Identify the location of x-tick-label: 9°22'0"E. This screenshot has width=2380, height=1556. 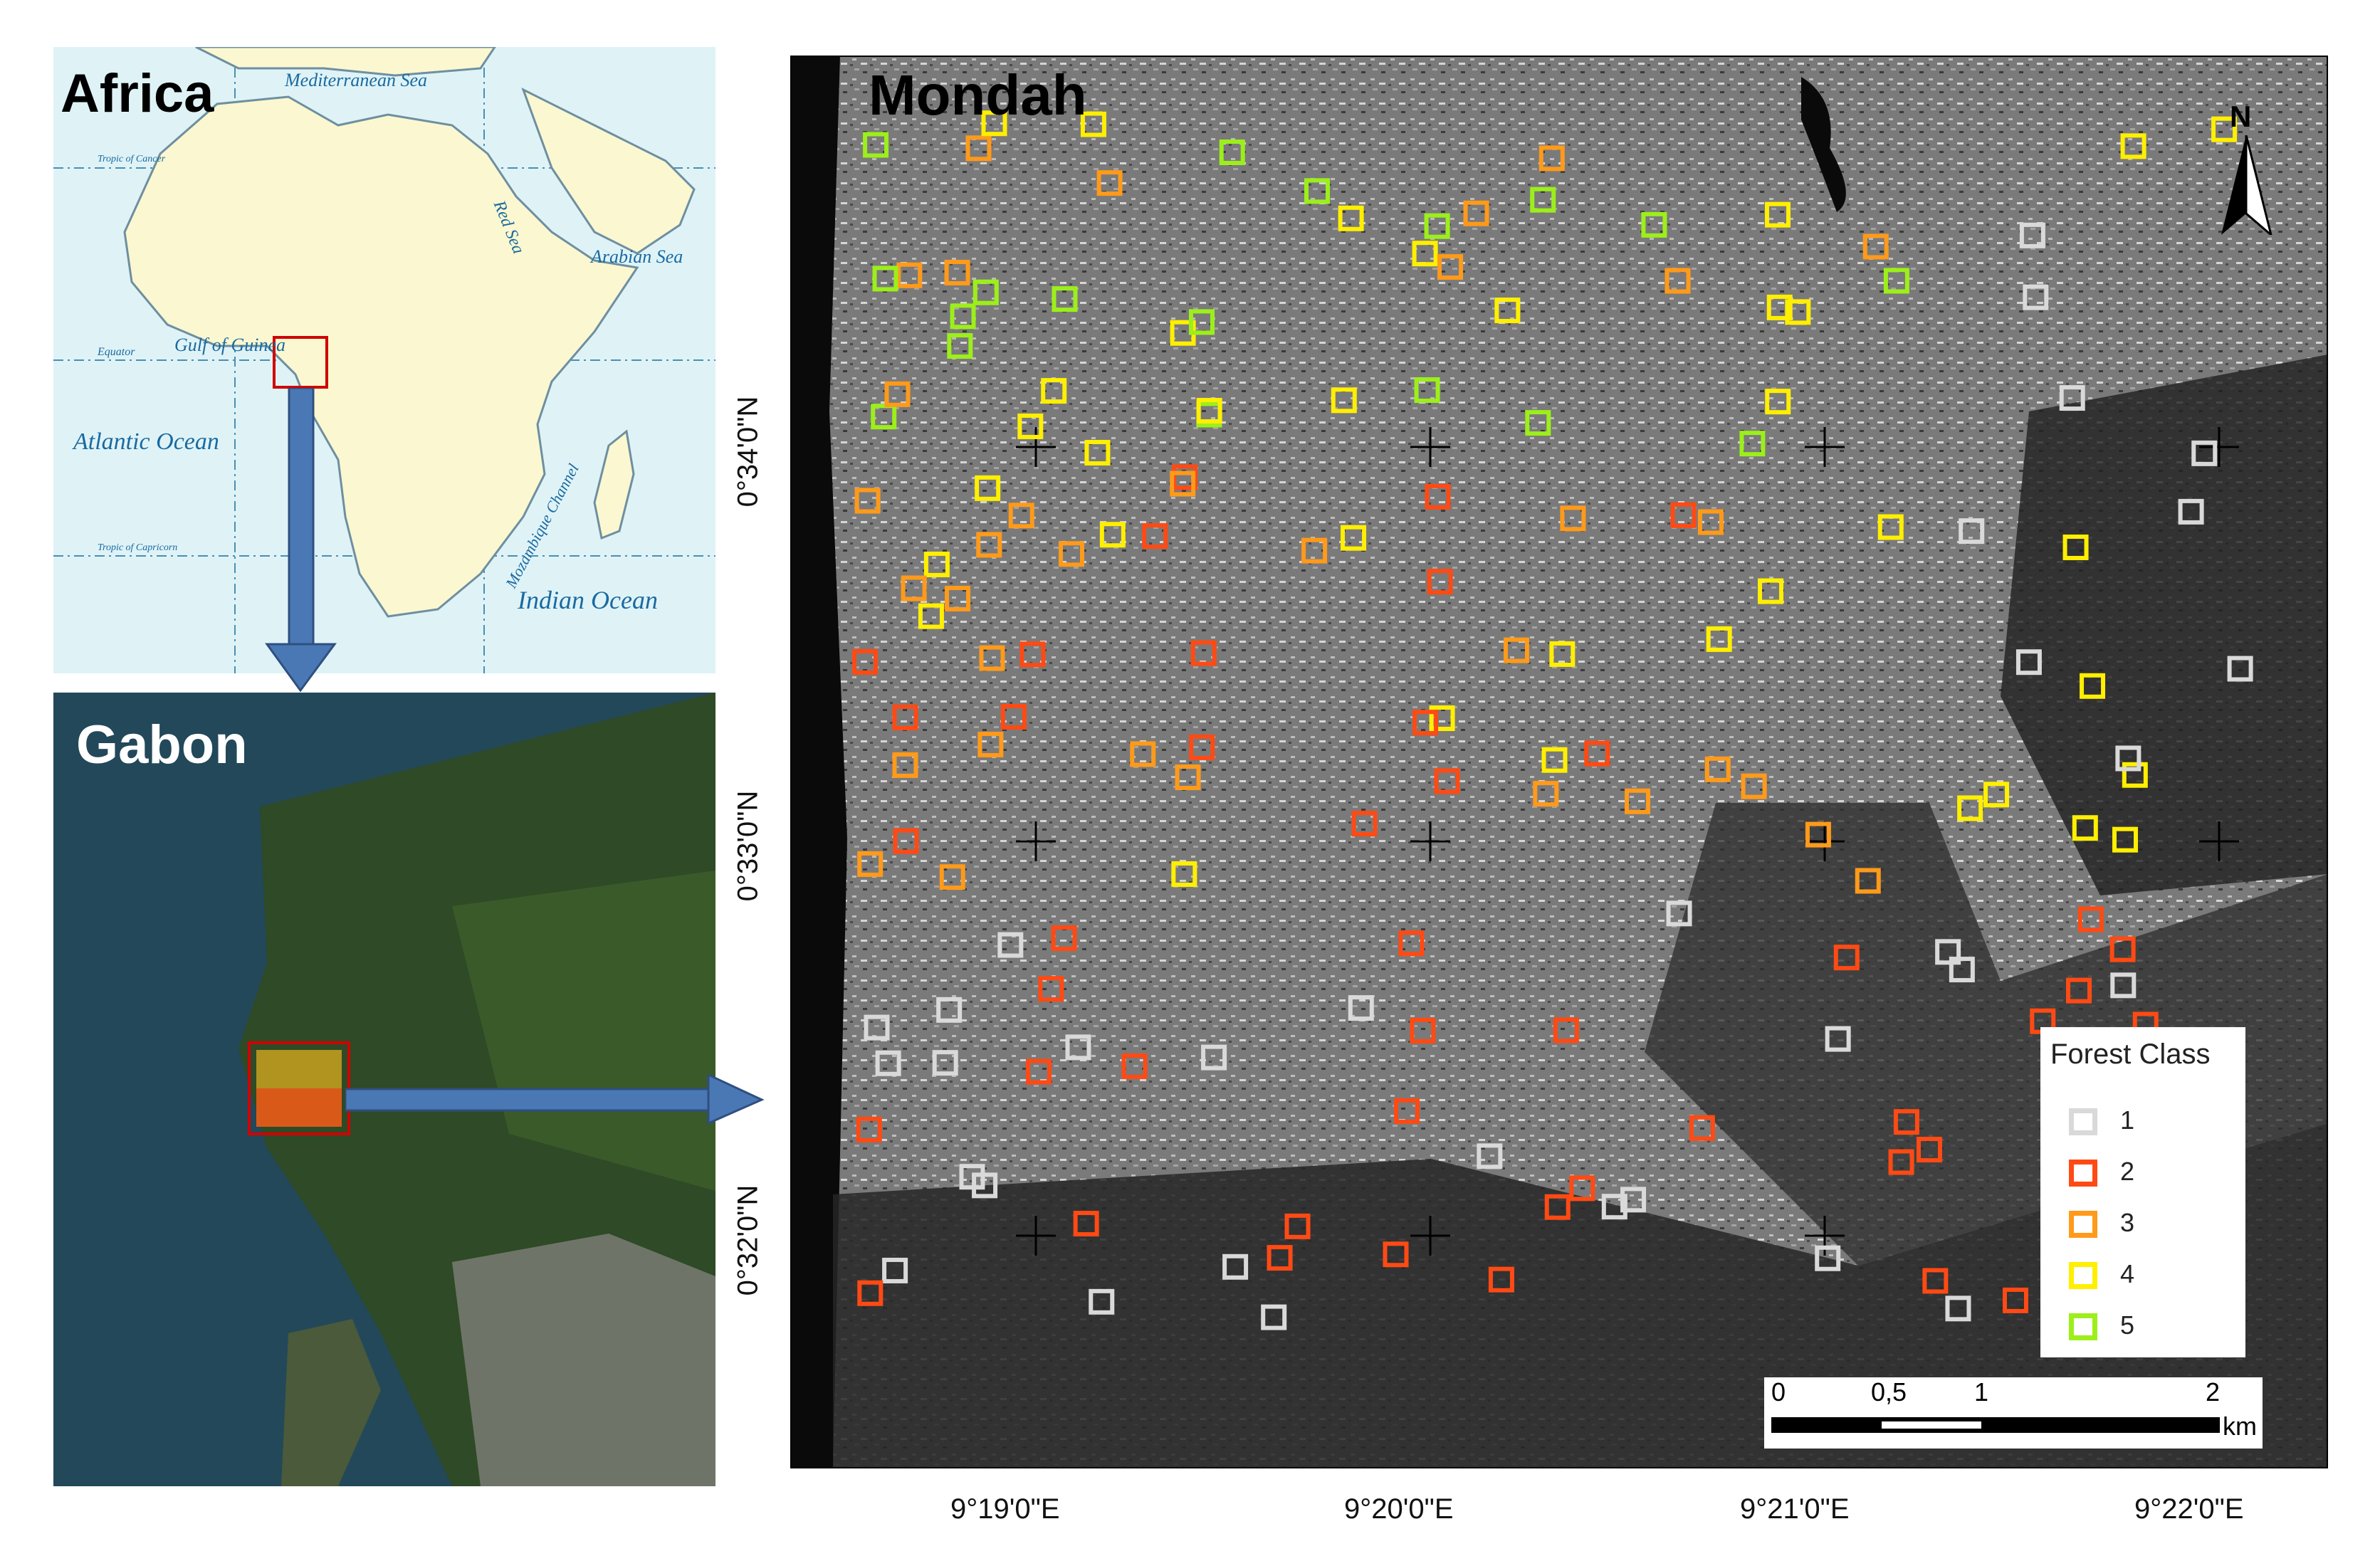
(2189, 1509).